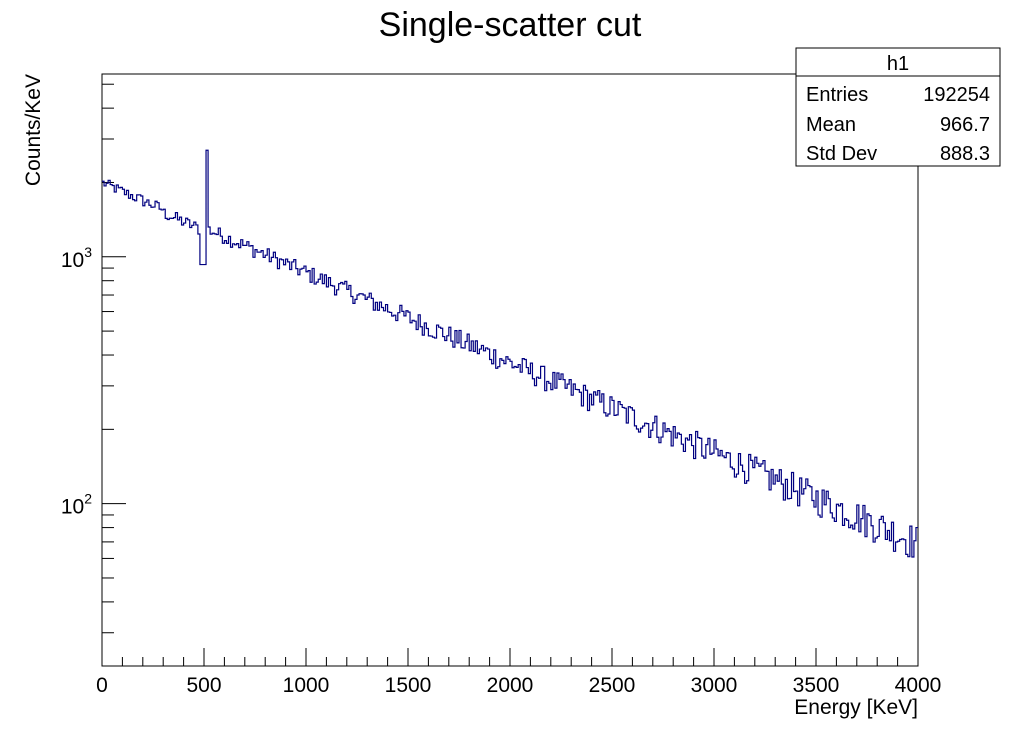 The height and width of the screenshot is (740, 1020). Describe the element at coordinates (965, 125) in the screenshot. I see `stats-mean-value: 966.7` at that location.